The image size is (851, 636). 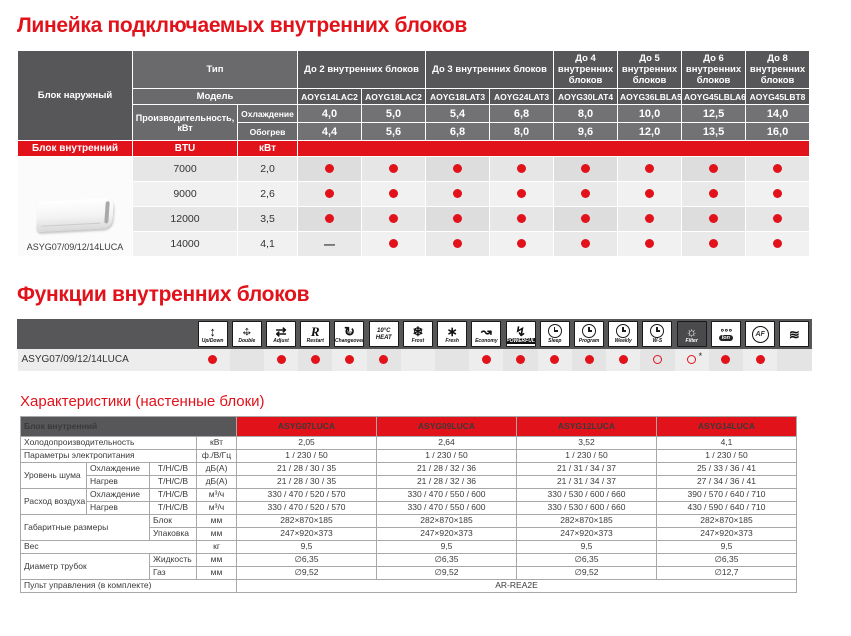 What do you see at coordinates (108, 546) in the screenshot?
I see `spec-label: Вес` at bounding box center [108, 546].